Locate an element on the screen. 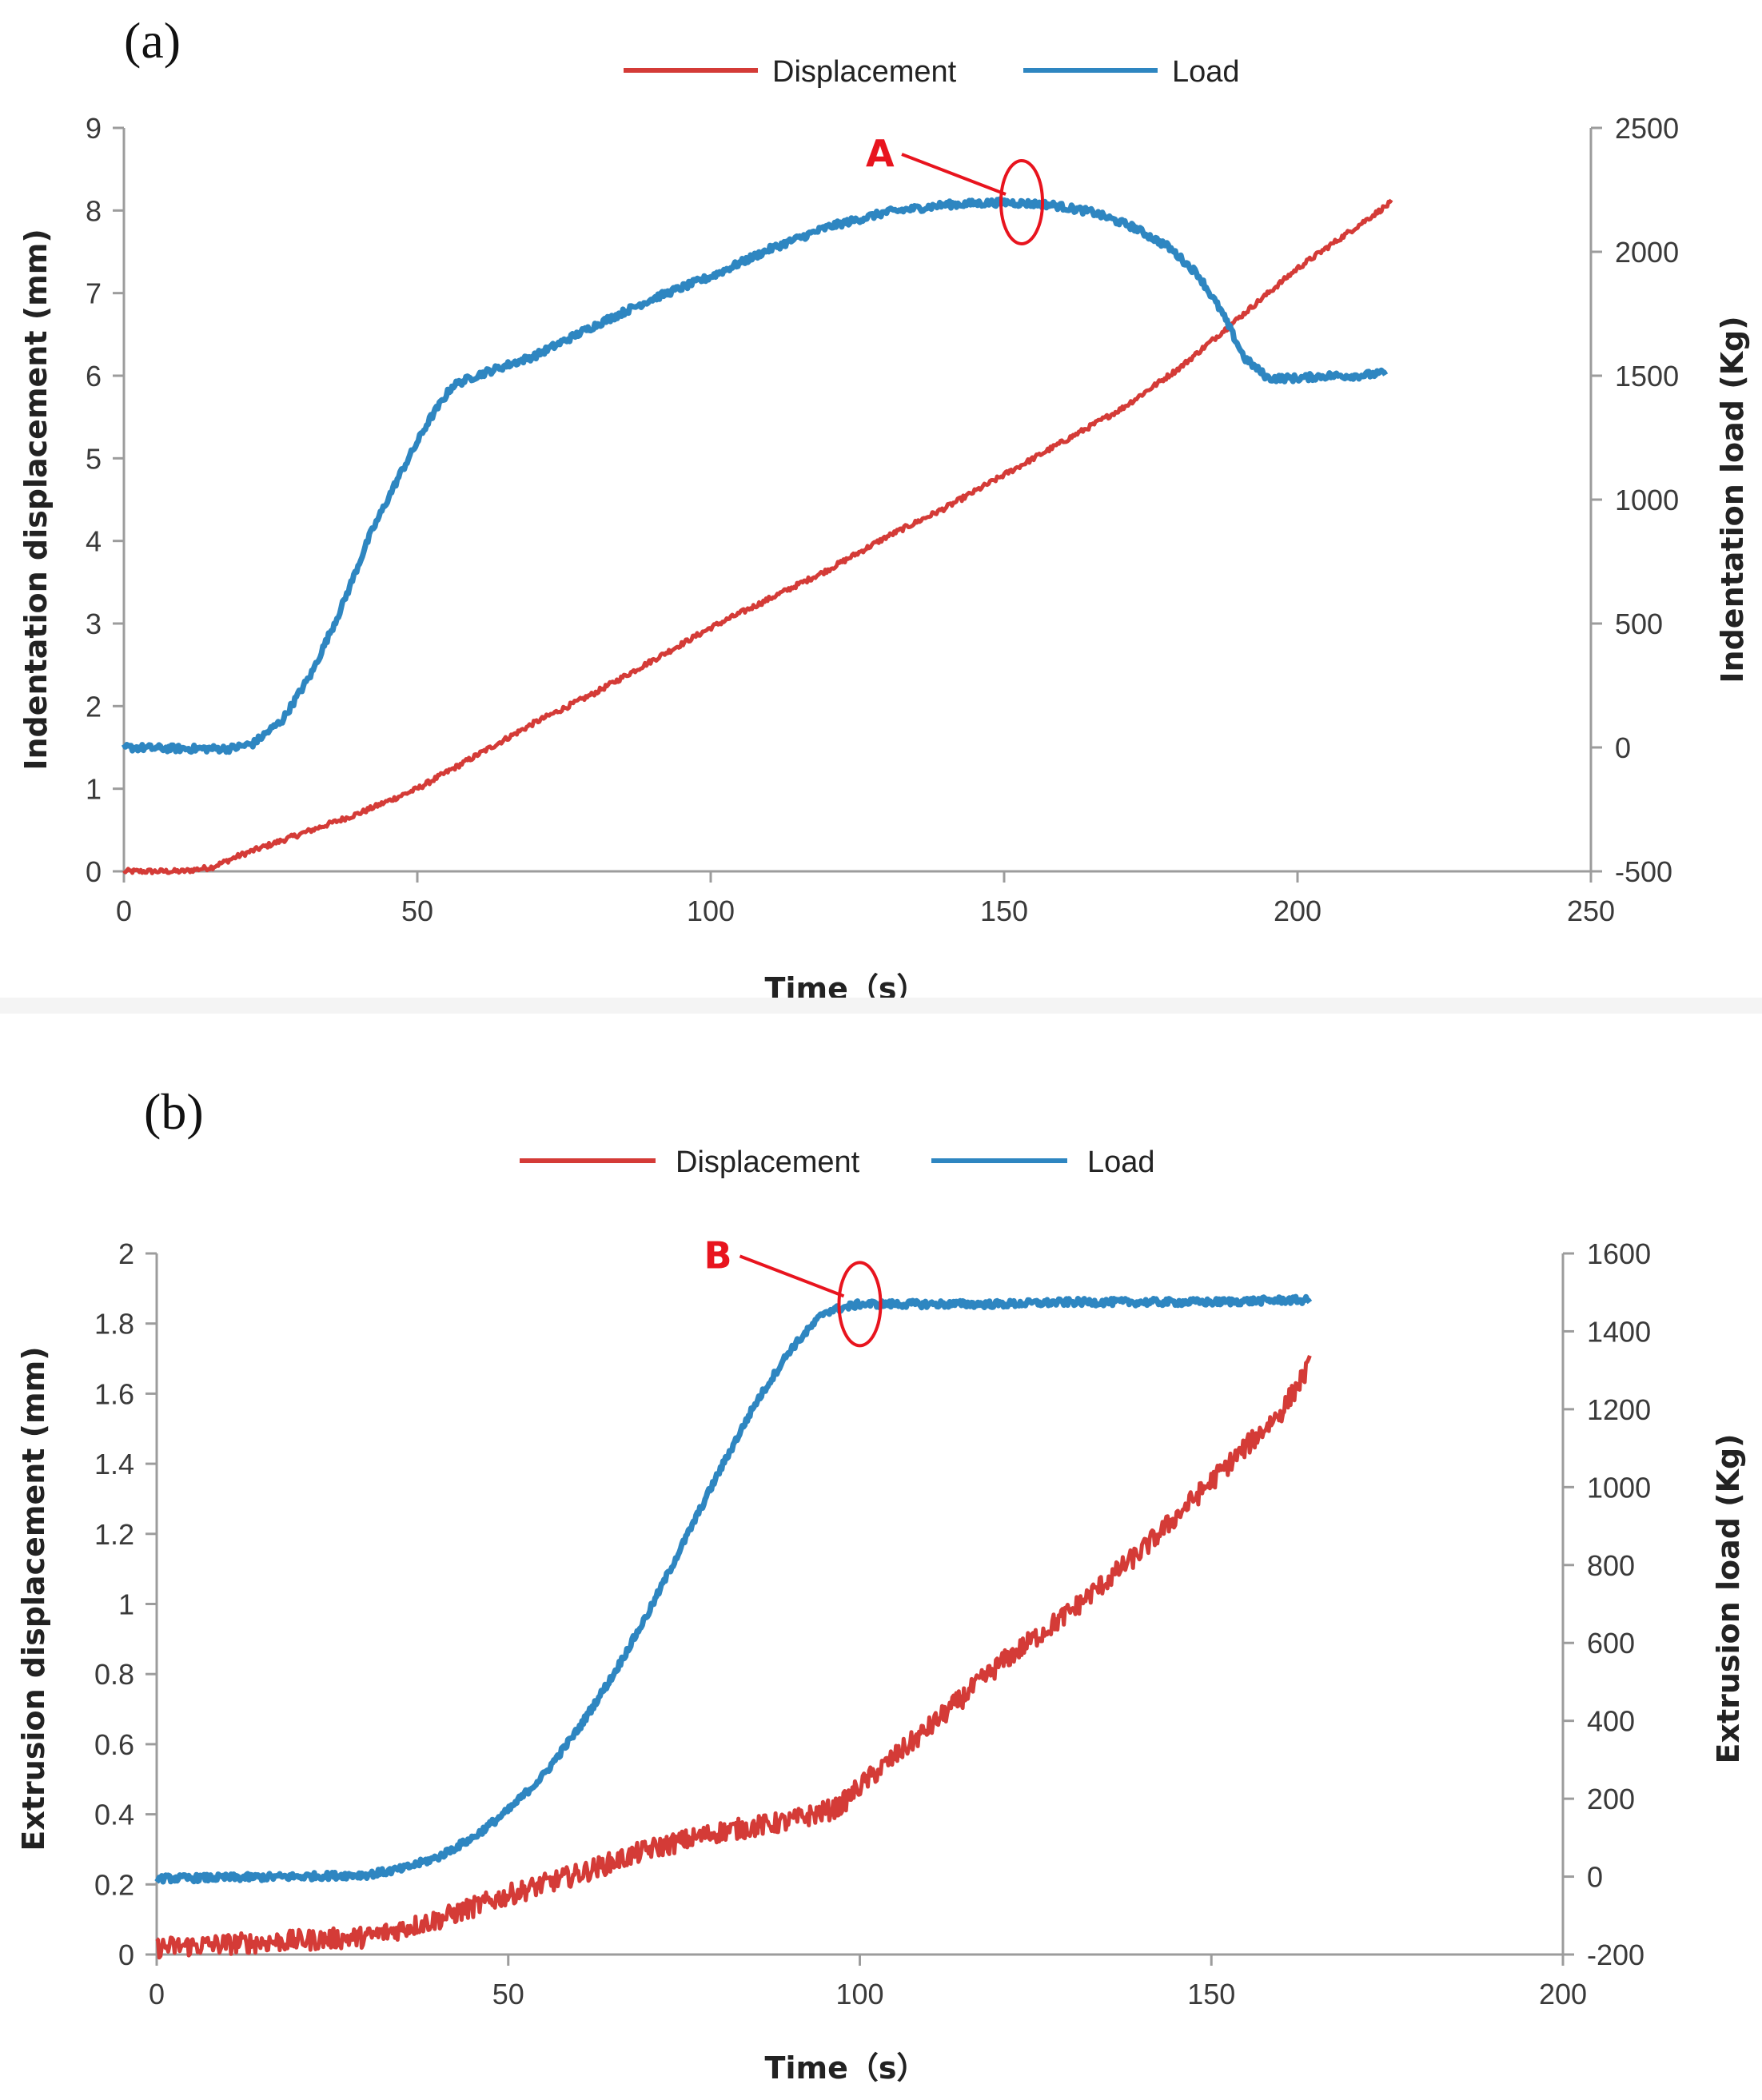 This screenshot has height=2100, width=1762. x-tick-label: 250 is located at coordinates (1591, 911).